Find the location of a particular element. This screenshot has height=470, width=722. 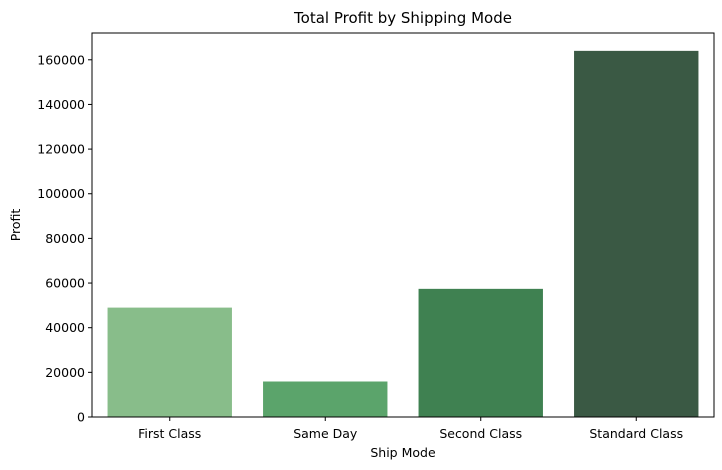

y-tick-label: 160000 is located at coordinates (61, 59).